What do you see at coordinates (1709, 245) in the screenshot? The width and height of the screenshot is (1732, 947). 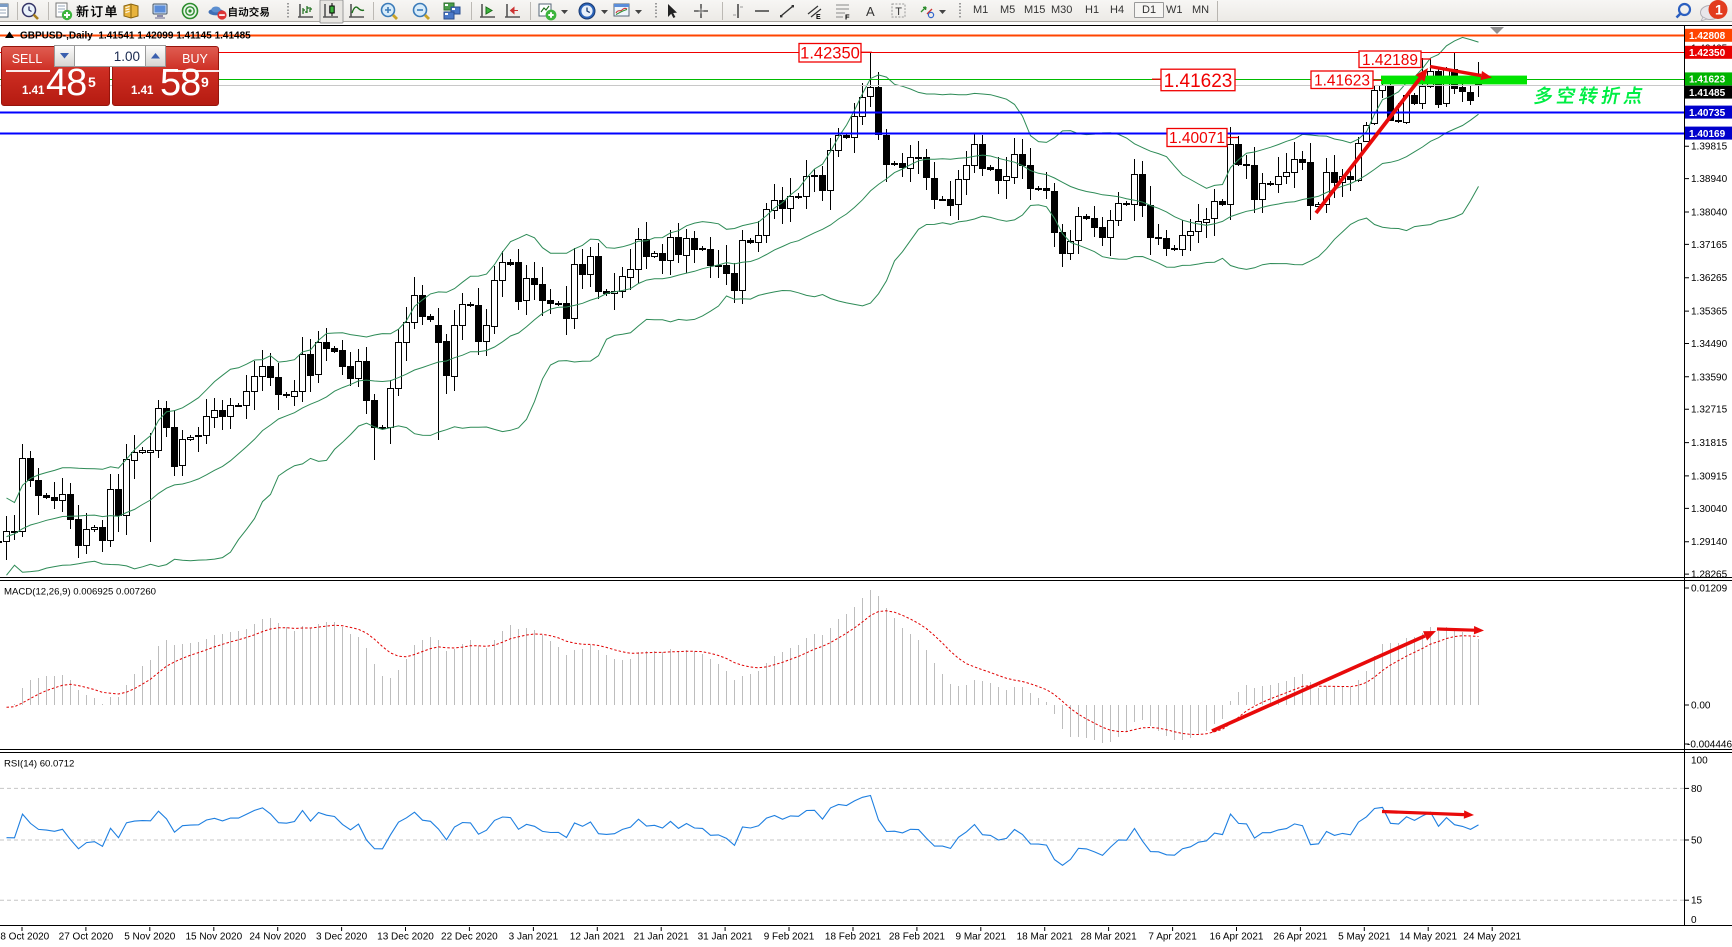 I see `svg-text: 1.37165` at bounding box center [1709, 245].